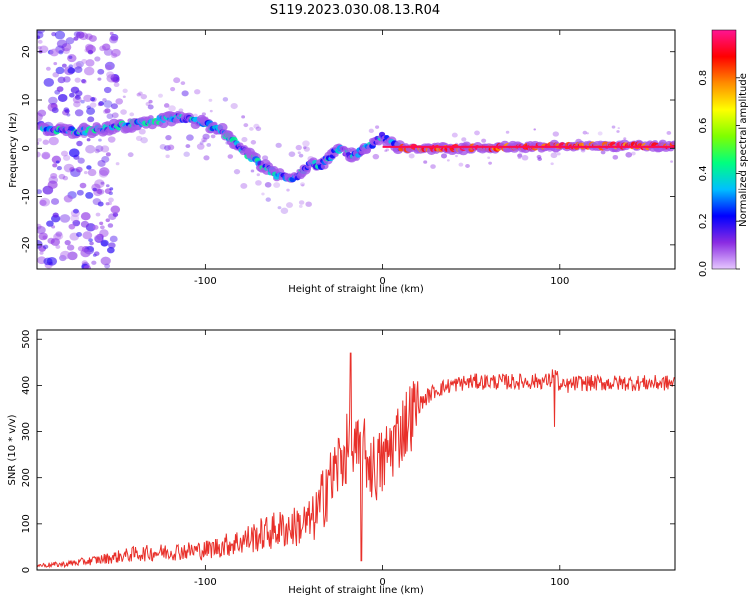 The image size is (750, 600). Describe the element at coordinates (703, 221) in the screenshot. I see `colorbar-tick-label: 0.2` at that location.